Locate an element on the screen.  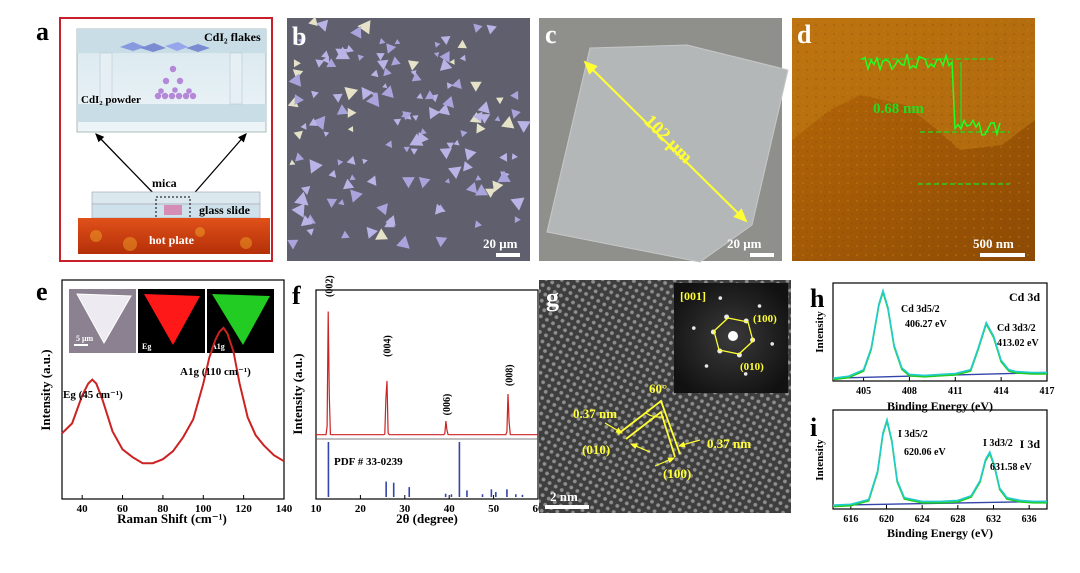
x-axis-label: Binding Energy (eV) is located at coordinates (940, 406).